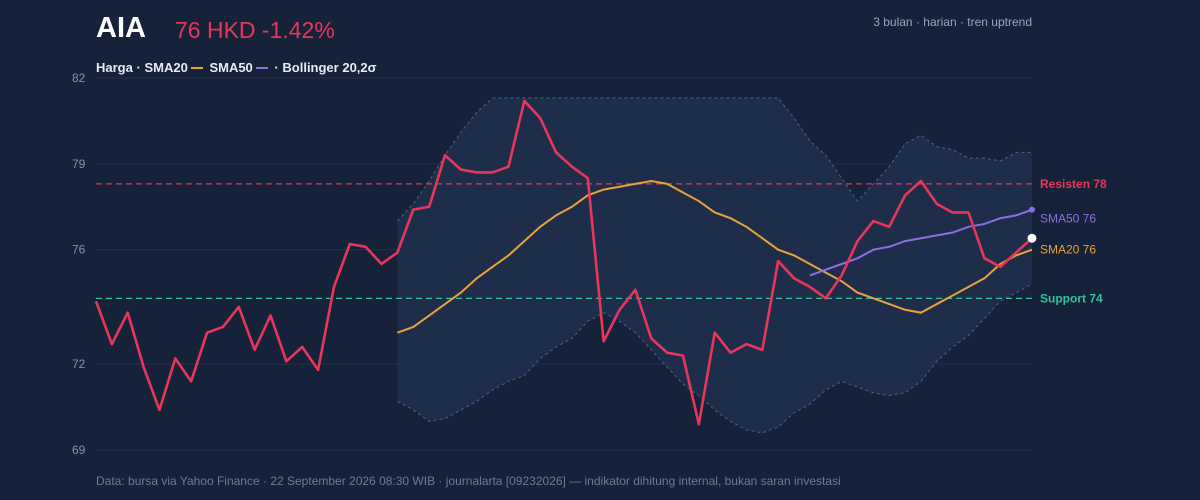 The image size is (1200, 500). I want to click on legend: Harga · SMA20 SMA50 · Bollinger 20,2σ, so click(236, 67).